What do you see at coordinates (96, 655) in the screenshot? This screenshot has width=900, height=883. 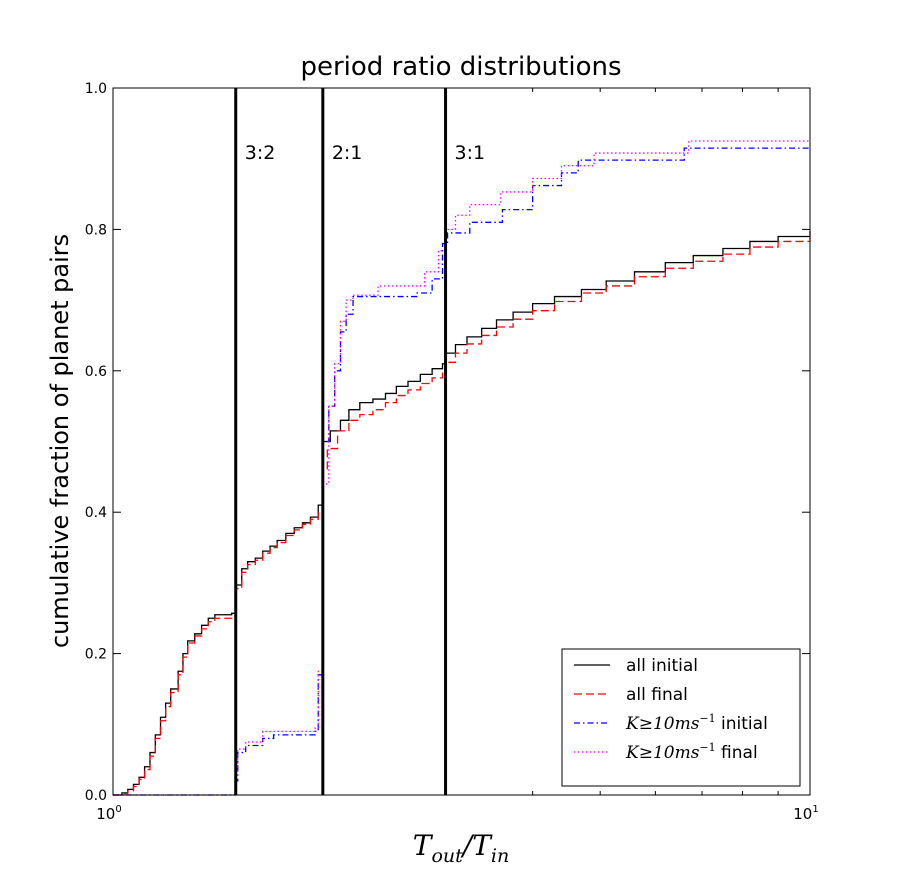 I see `y-tick-label-1: 0.2` at bounding box center [96, 655].